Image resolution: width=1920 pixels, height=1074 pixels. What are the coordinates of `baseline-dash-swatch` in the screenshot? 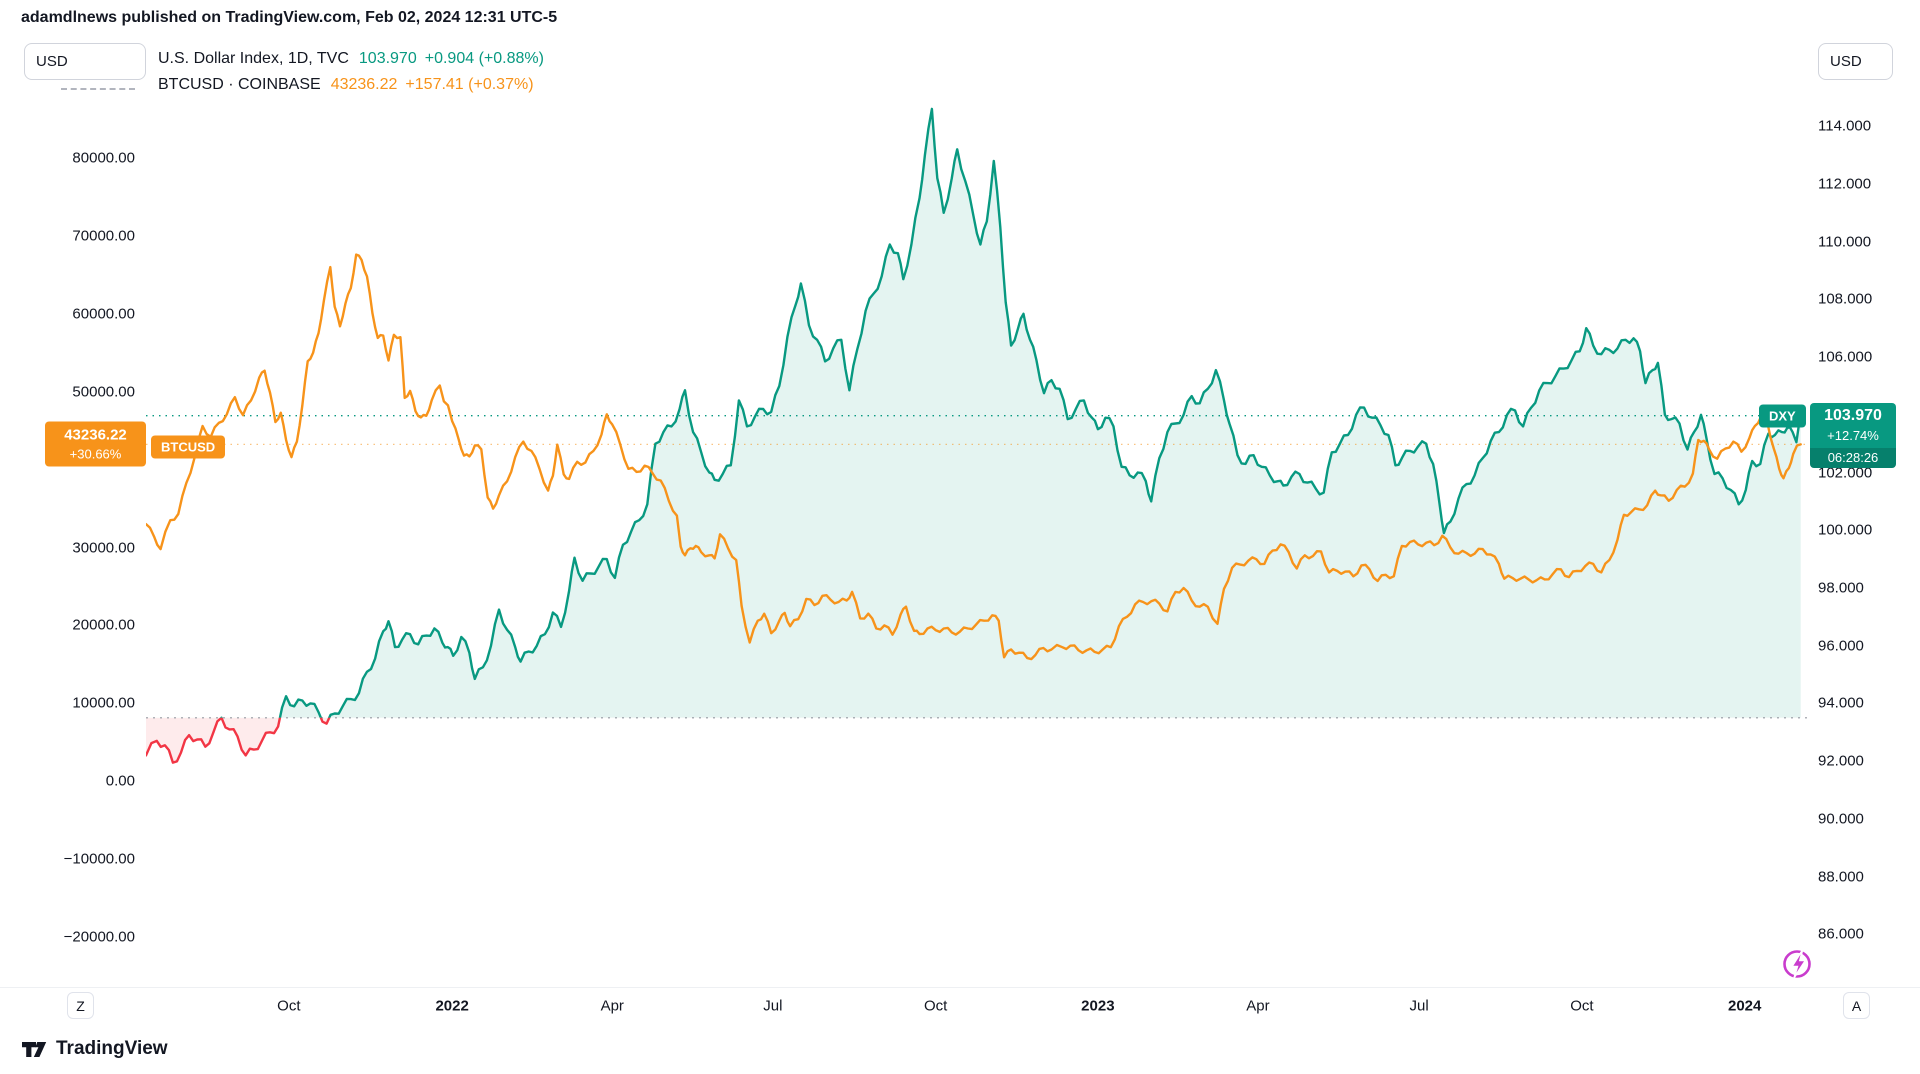 It's located at (98, 89).